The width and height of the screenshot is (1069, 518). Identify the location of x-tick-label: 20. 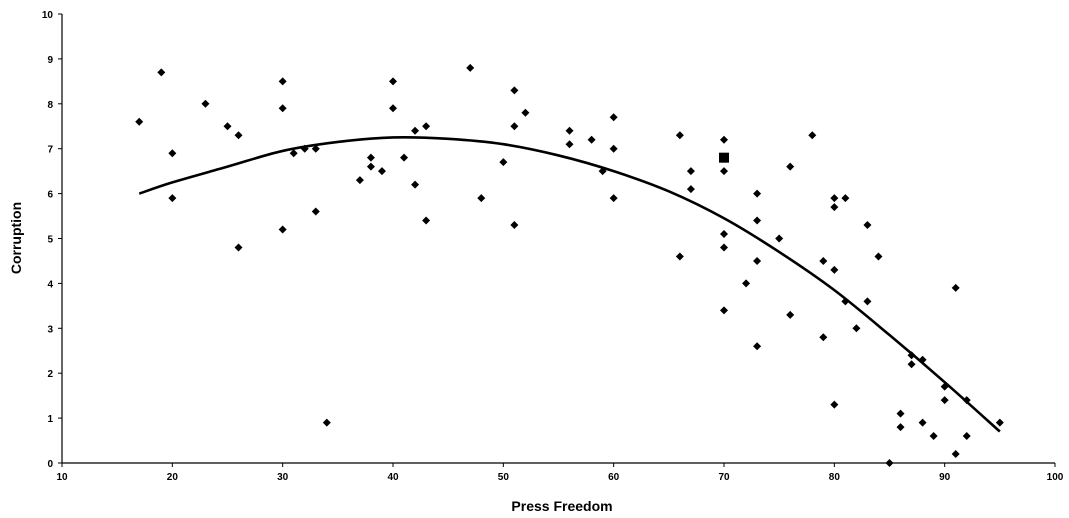
(173, 477).